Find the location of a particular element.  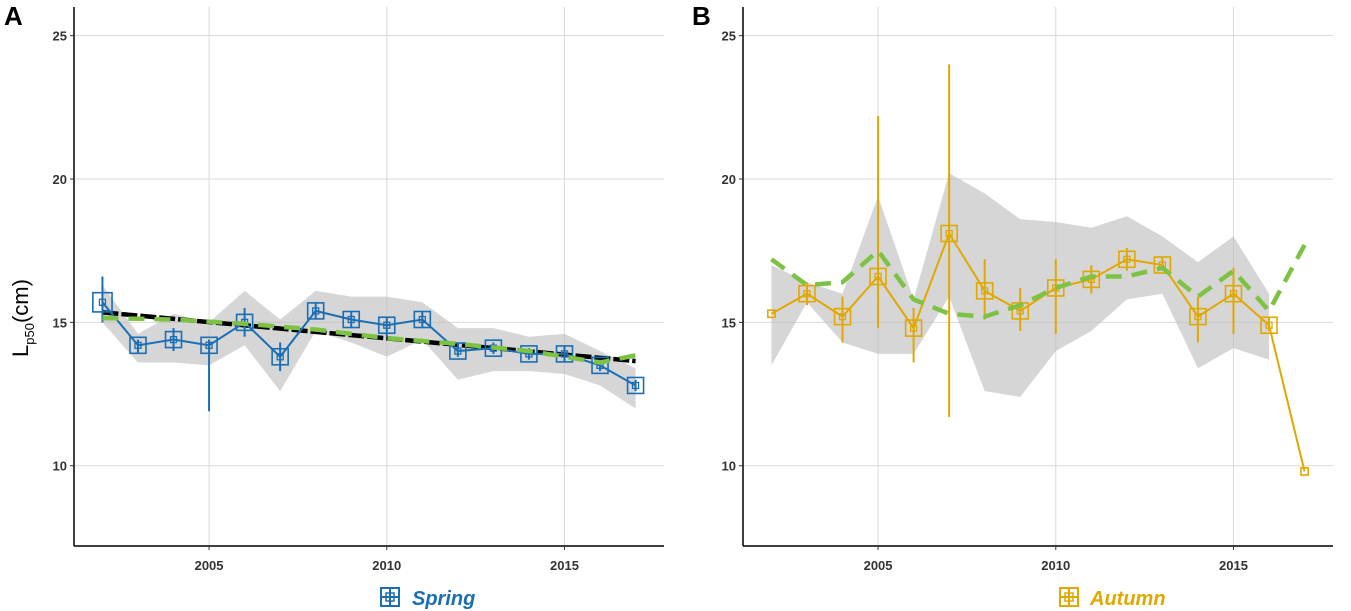

panel-b-legend: Autumn is located at coordinates (1112, 598).